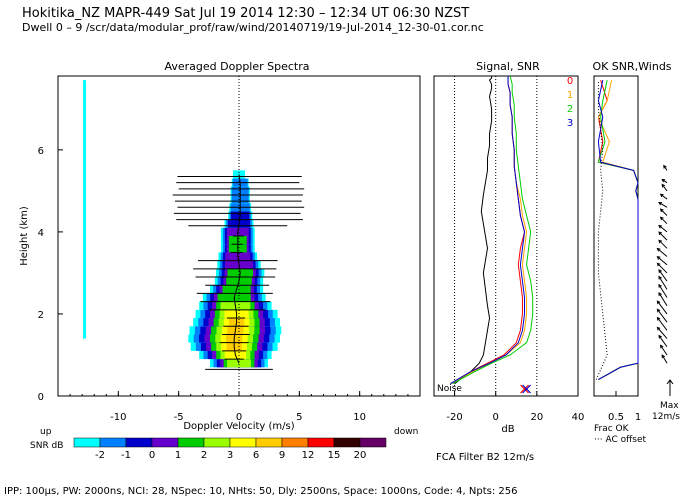 This screenshot has height=500, width=700. What do you see at coordinates (299, 417) in the screenshot?
I see `spectra-xtick-label: 5` at bounding box center [299, 417].